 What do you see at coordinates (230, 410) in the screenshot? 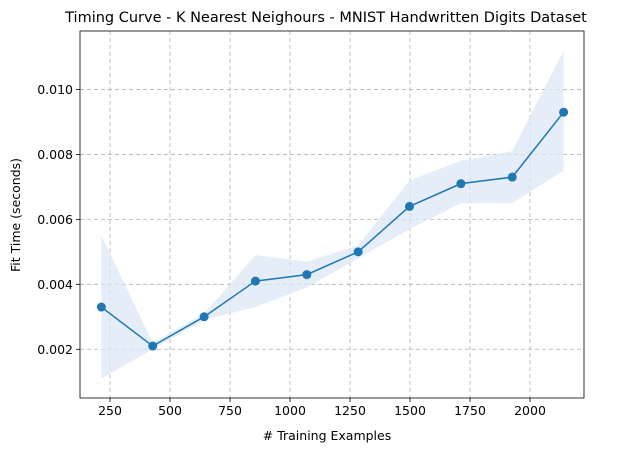
I see `x-tick-label: 750` at bounding box center [230, 410].